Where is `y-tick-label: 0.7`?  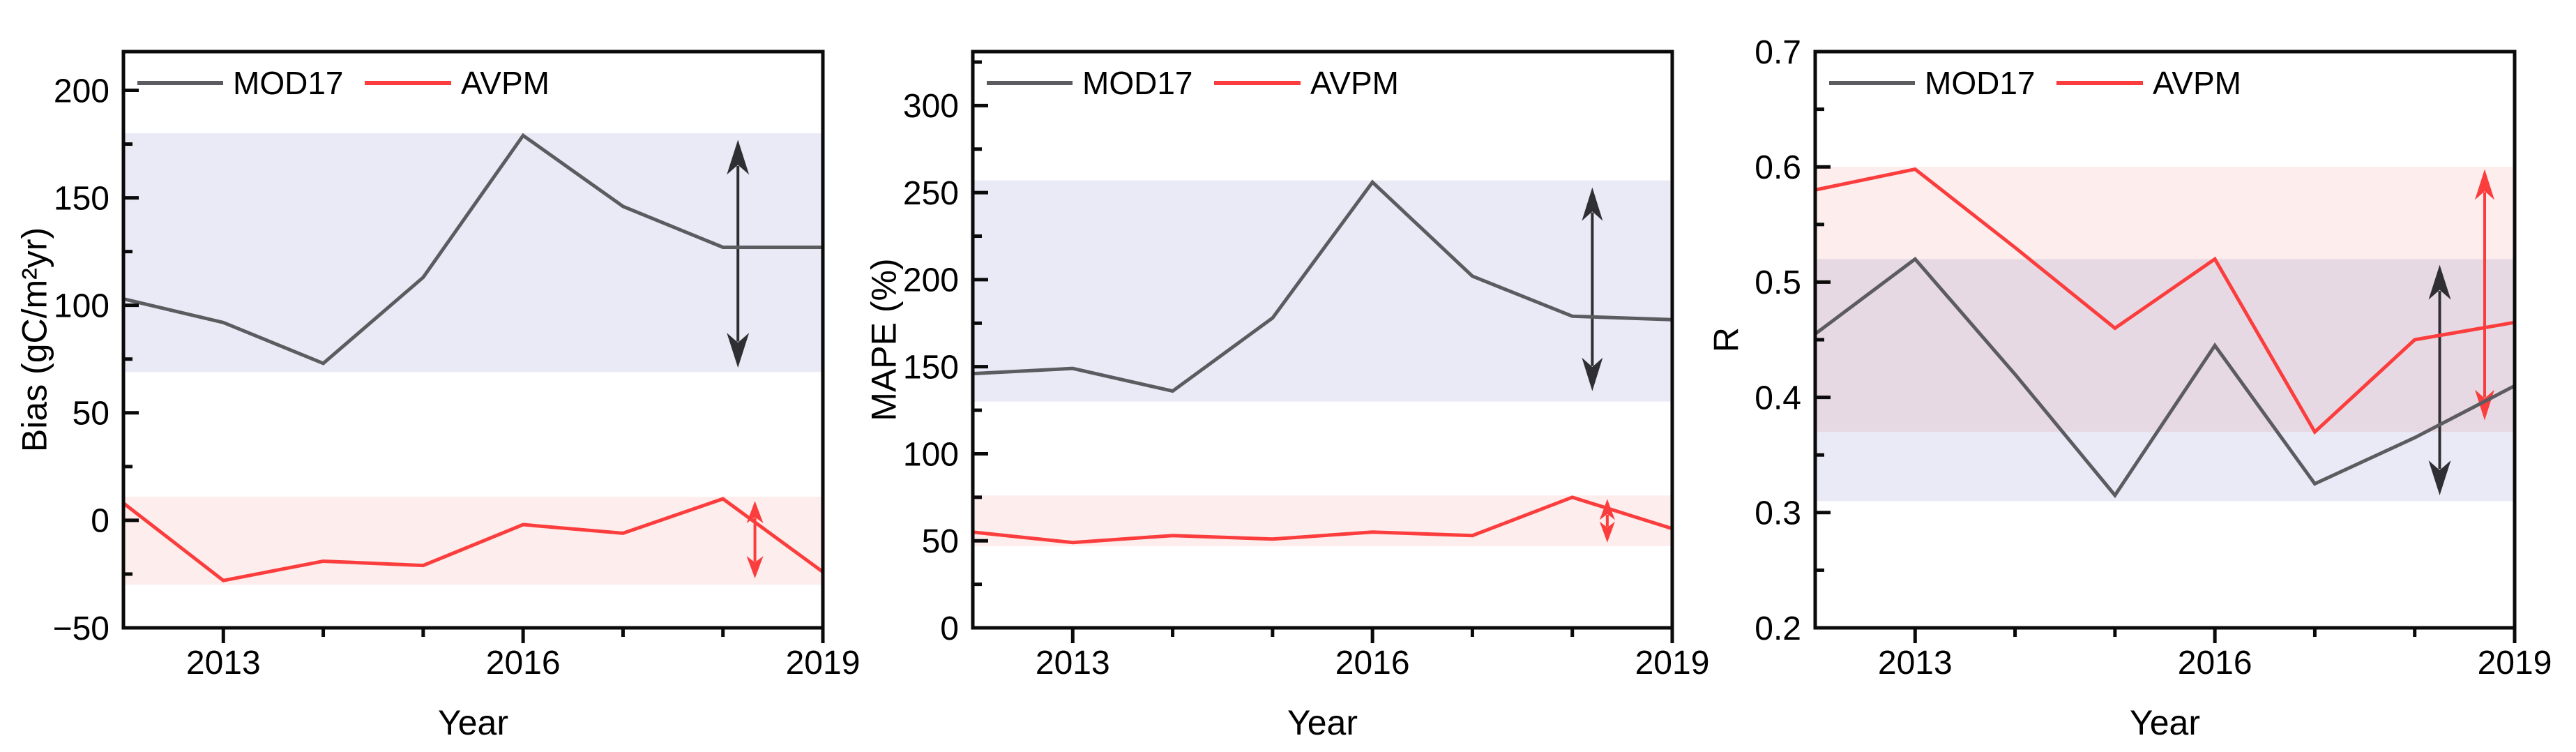
y-tick-label: 0.7 is located at coordinates (1778, 52).